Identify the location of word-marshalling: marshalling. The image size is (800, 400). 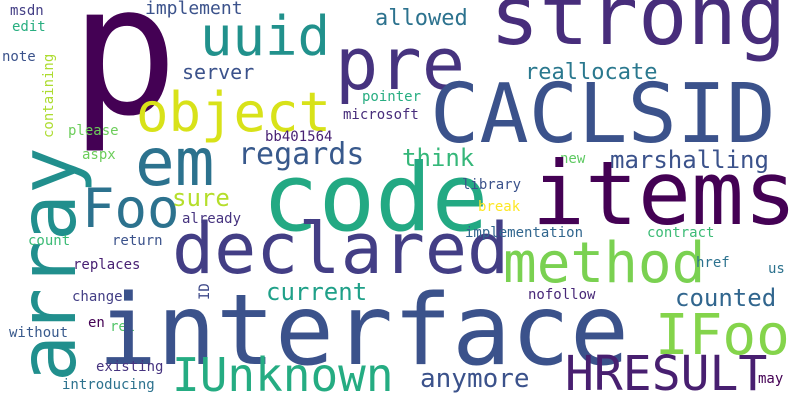
(689, 160).